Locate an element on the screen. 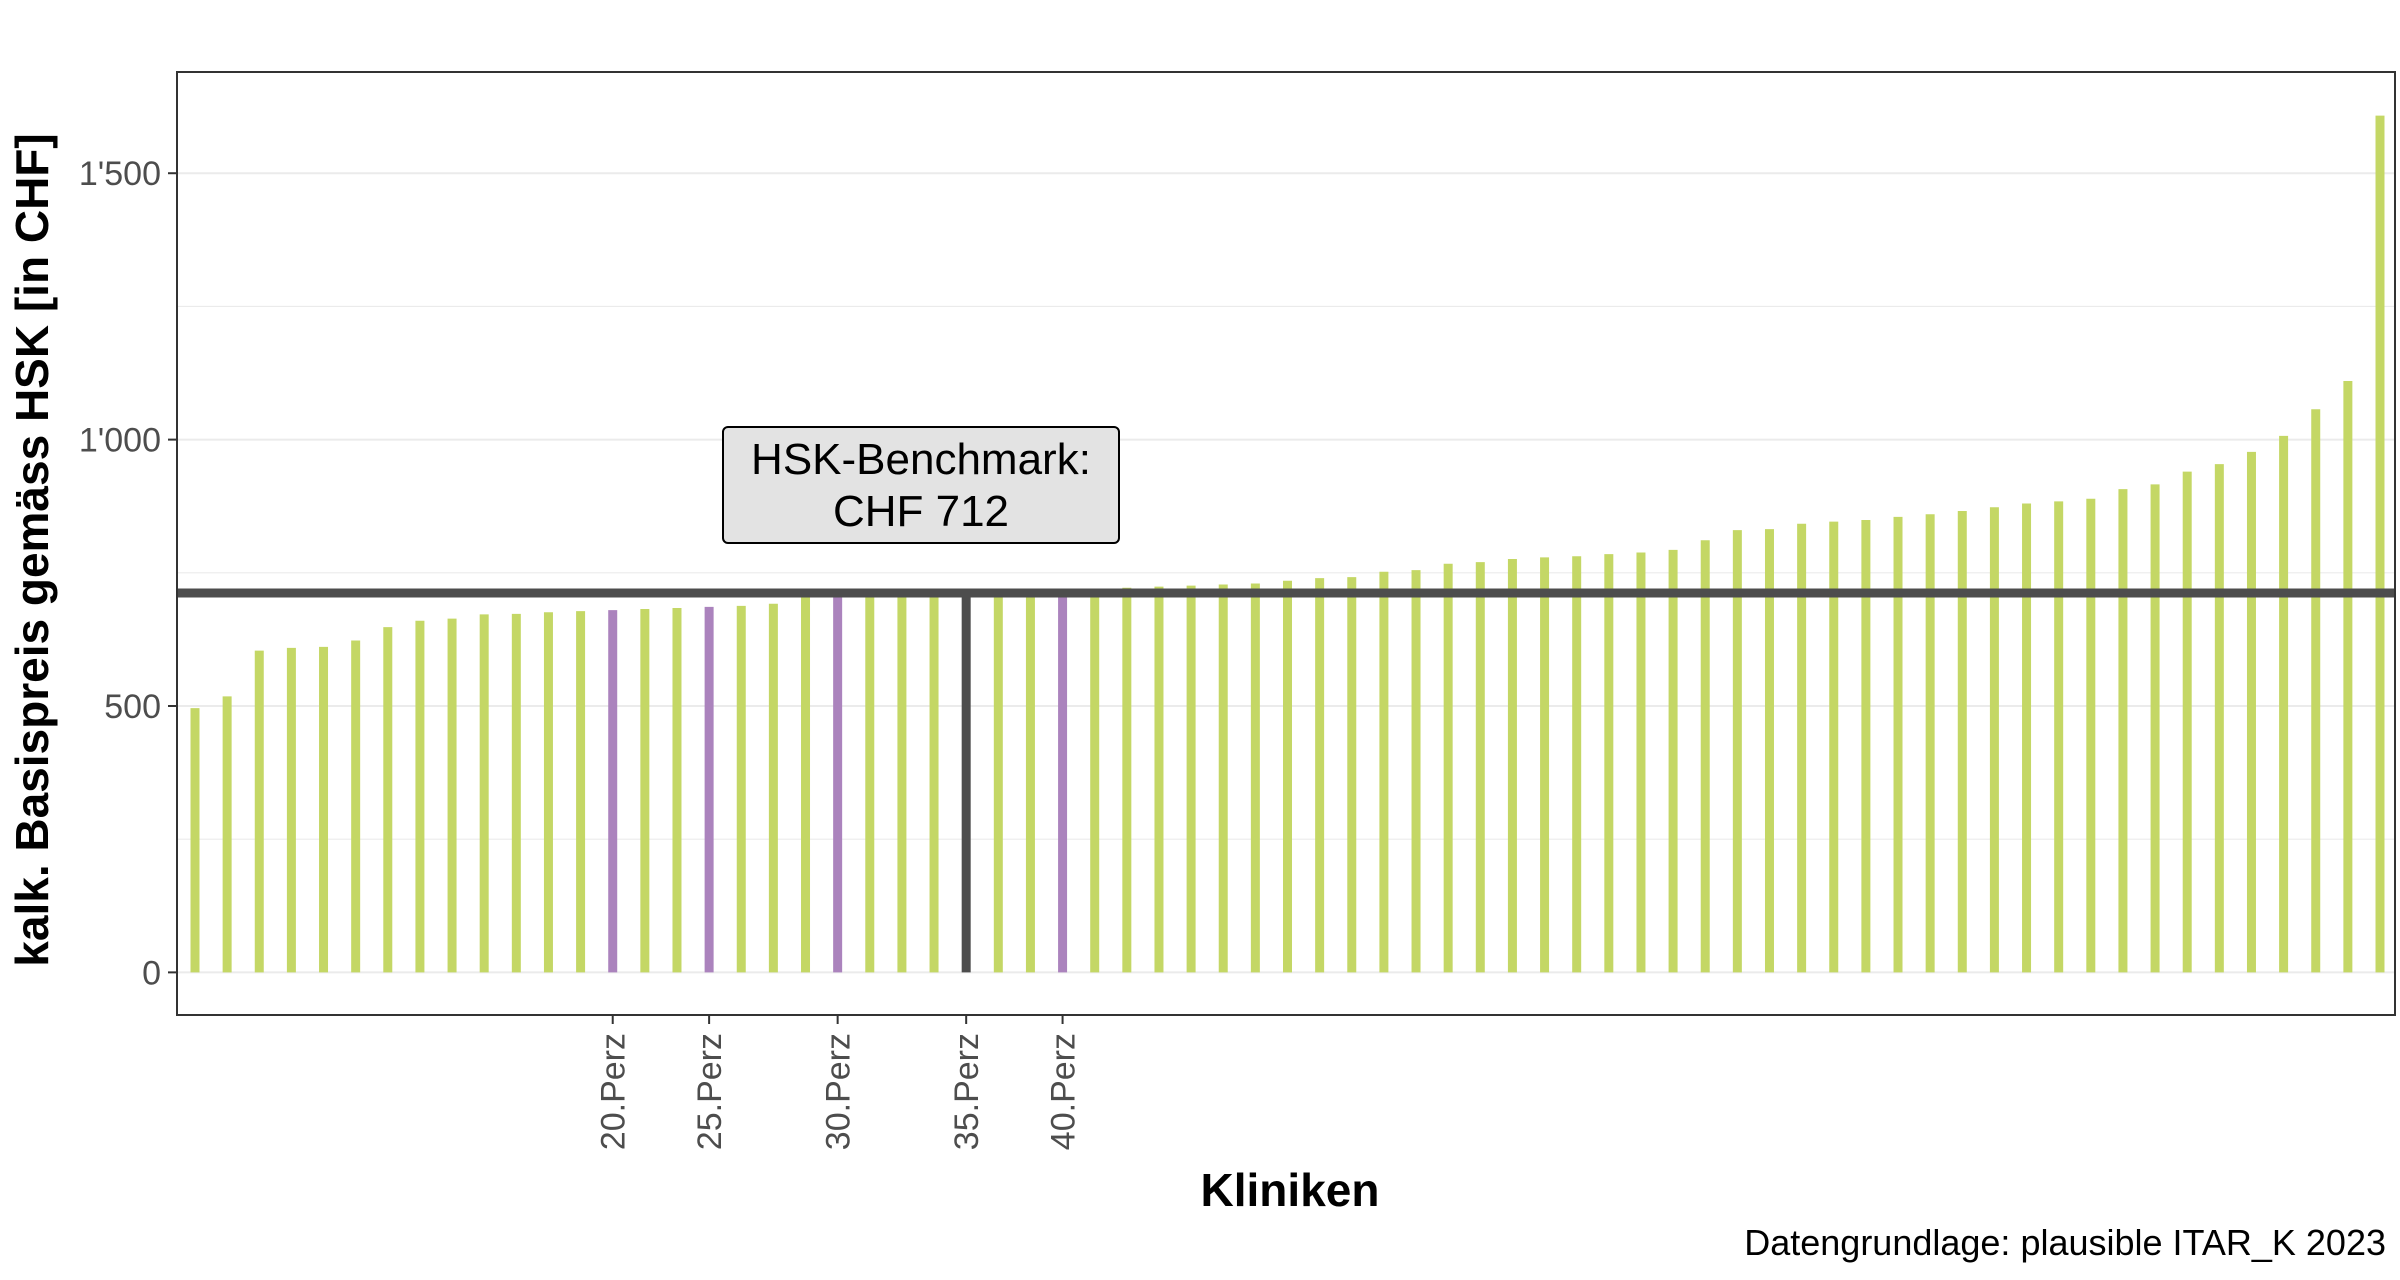 The width and height of the screenshot is (2400, 1280). y-axis: 0 500 1'000 1'500 is located at coordinates (128, 573).